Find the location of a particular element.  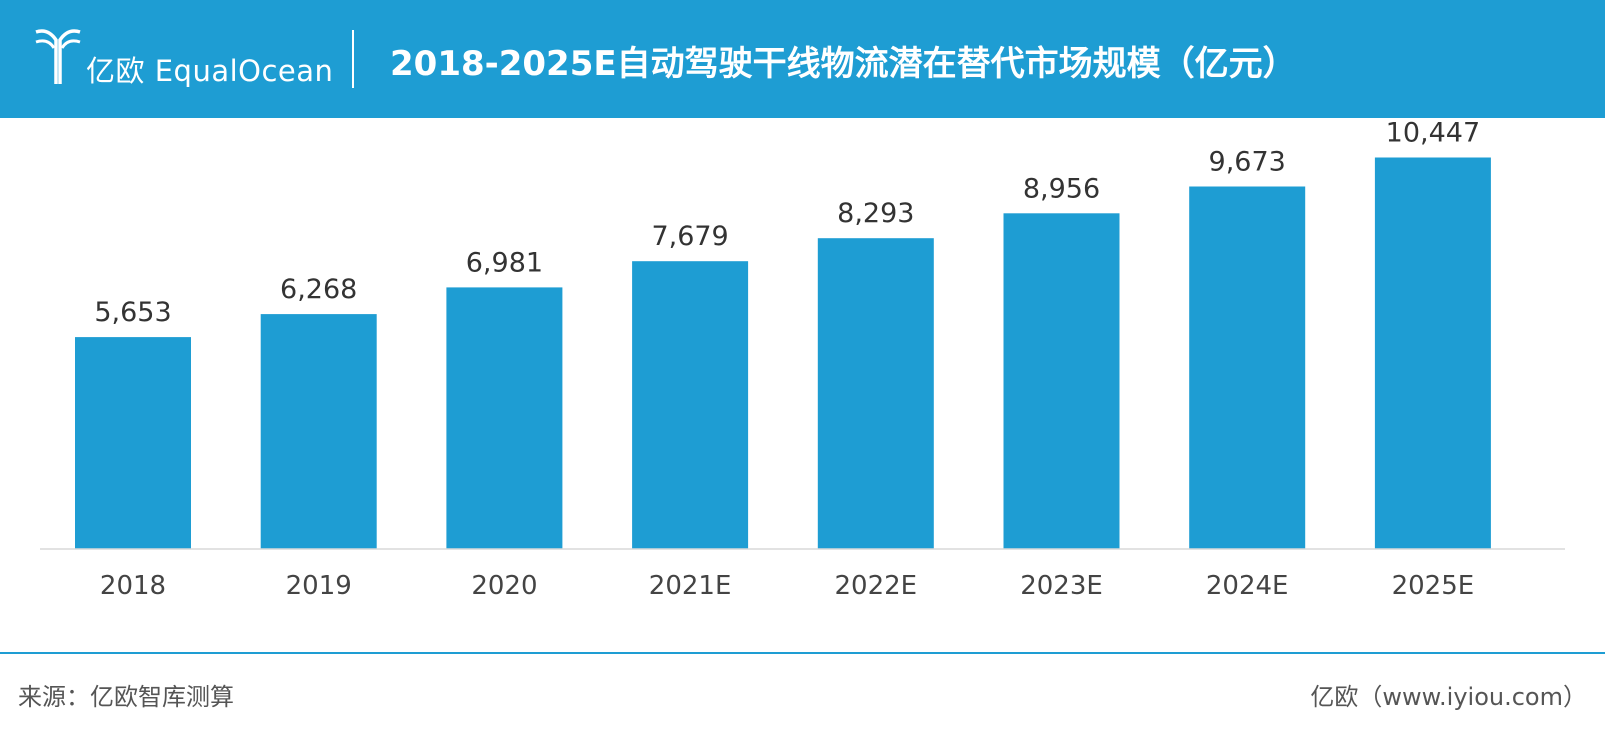

value-label-2025E: 10,447 is located at coordinates (1433, 133).